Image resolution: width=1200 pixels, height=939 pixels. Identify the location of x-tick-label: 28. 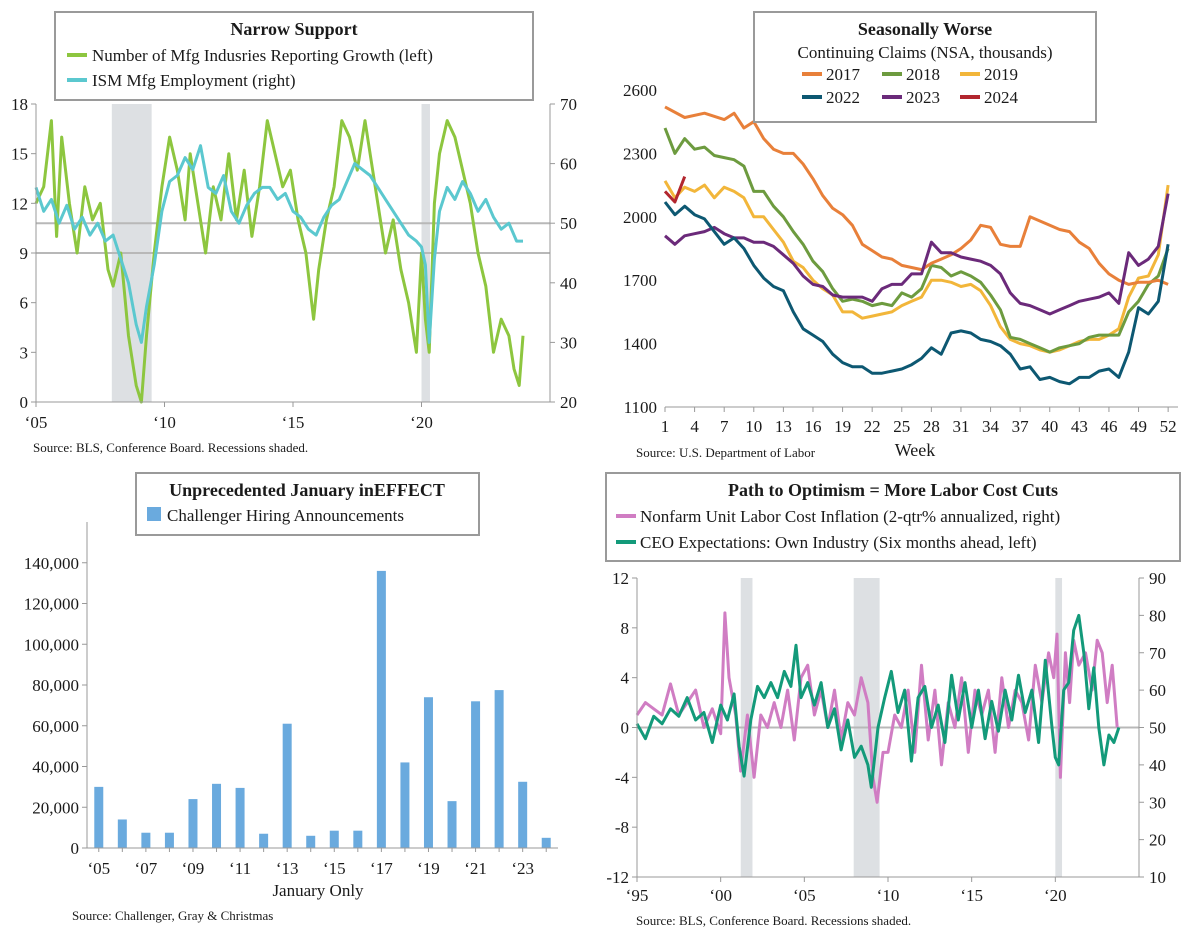
(931, 426).